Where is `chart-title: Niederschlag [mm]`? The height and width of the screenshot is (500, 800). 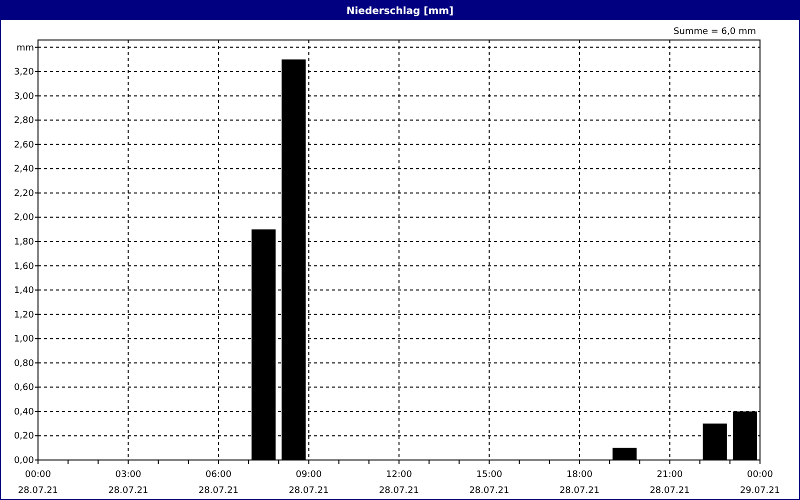
chart-title: Niederschlag [mm] is located at coordinates (400, 11).